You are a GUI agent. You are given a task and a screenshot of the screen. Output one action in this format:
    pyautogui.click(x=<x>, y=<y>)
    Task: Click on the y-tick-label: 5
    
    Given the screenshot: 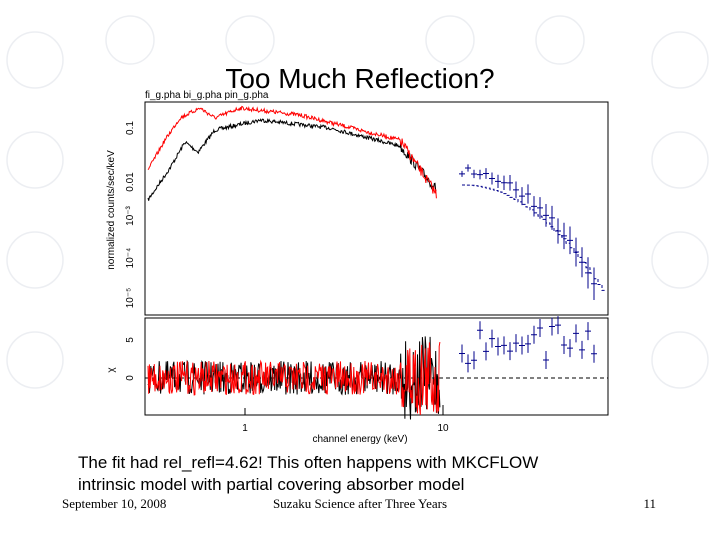 What is the action you would take?
    pyautogui.click(x=130, y=340)
    